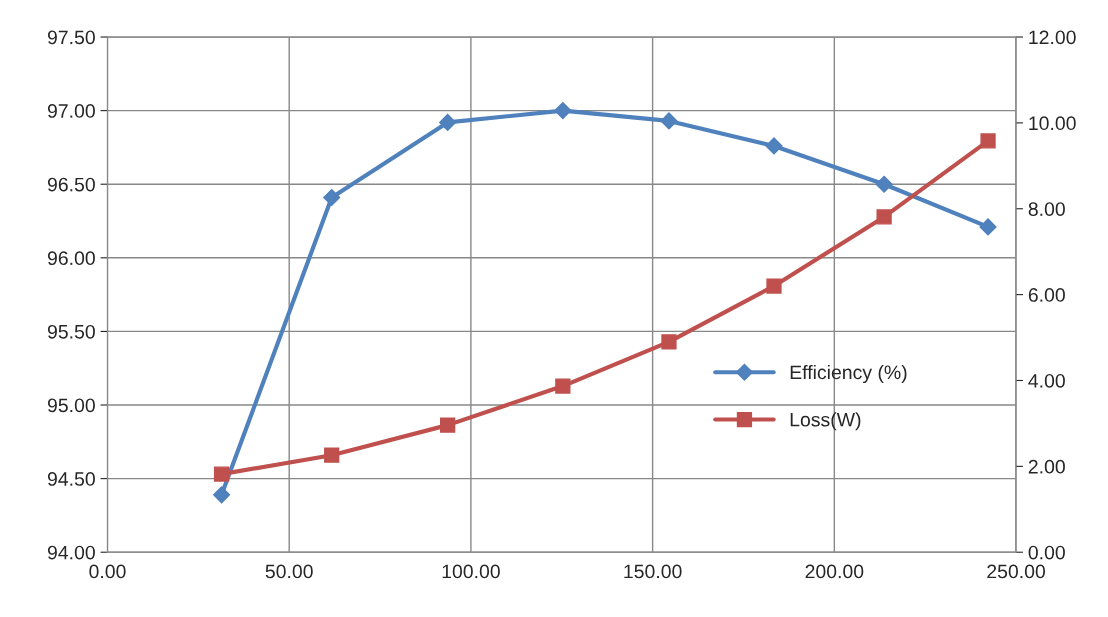 The height and width of the screenshot is (617, 1108). I want to click on y-tick-label: 97.50, so click(71, 37).